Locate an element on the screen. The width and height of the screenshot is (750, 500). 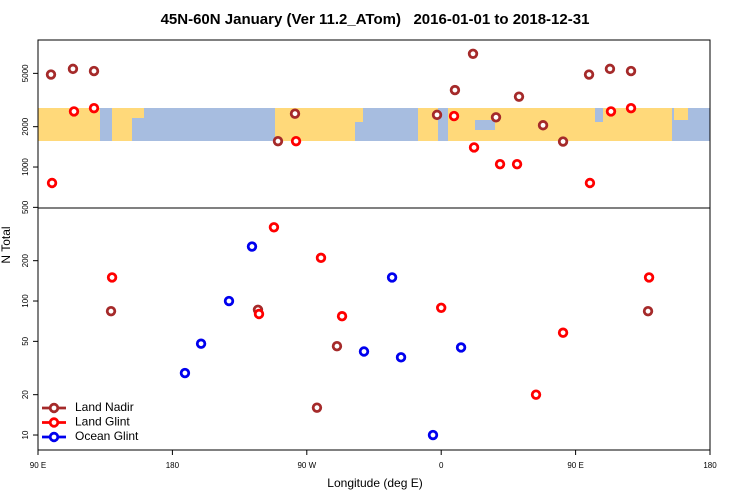
y-tick-label: 100 is located at coordinates (25, 301).